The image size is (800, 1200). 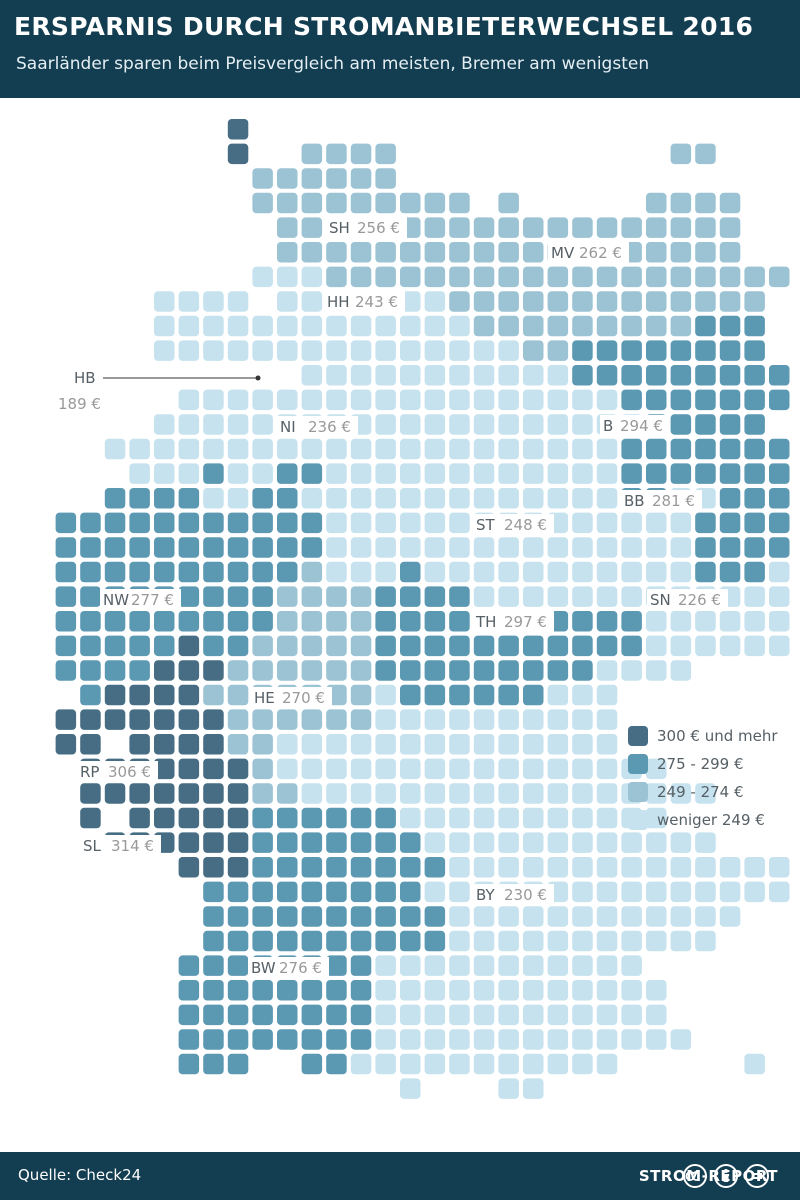 I want to click on state-label-bw: BW 276 €, so click(x=288, y=968).